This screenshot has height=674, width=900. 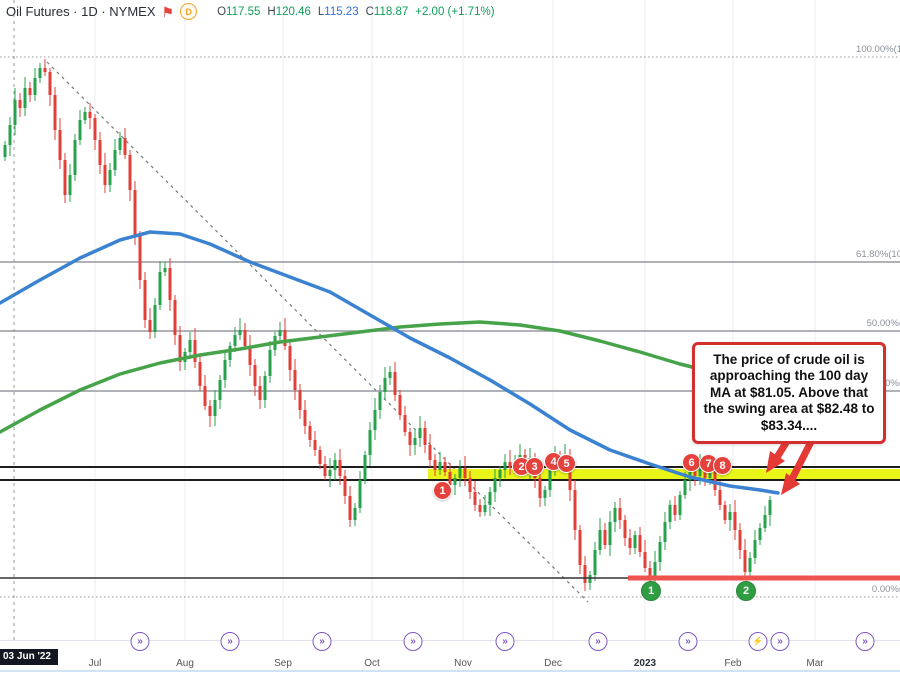 What do you see at coordinates (321, 11) in the screenshot?
I see `low-label: L` at bounding box center [321, 11].